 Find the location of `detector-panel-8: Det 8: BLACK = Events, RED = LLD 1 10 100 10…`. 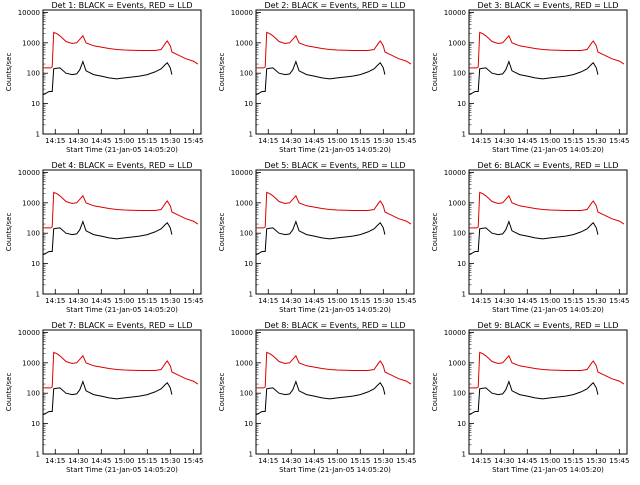

detector-panel-8: Det 8: BLACK = Events, RED = LLD 1 10 100 10… is located at coordinates (317, 397).